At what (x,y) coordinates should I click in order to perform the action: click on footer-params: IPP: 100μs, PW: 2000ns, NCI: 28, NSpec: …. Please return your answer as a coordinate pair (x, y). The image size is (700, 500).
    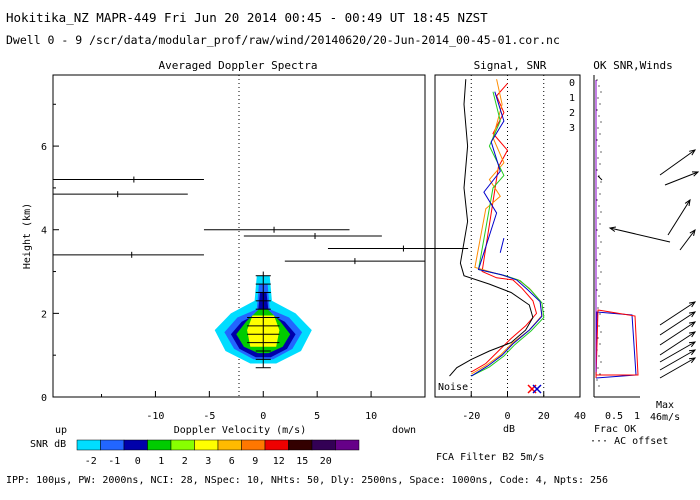
    Looking at the image, I should click on (307, 480).